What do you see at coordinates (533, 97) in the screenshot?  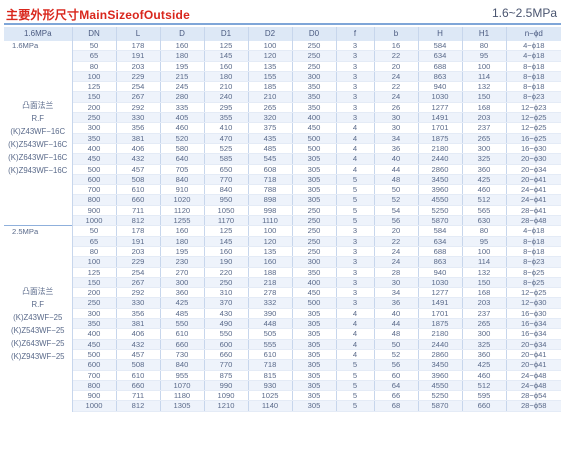 I see `cell-bolt-holes: 8−ϕ23` at bounding box center [533, 97].